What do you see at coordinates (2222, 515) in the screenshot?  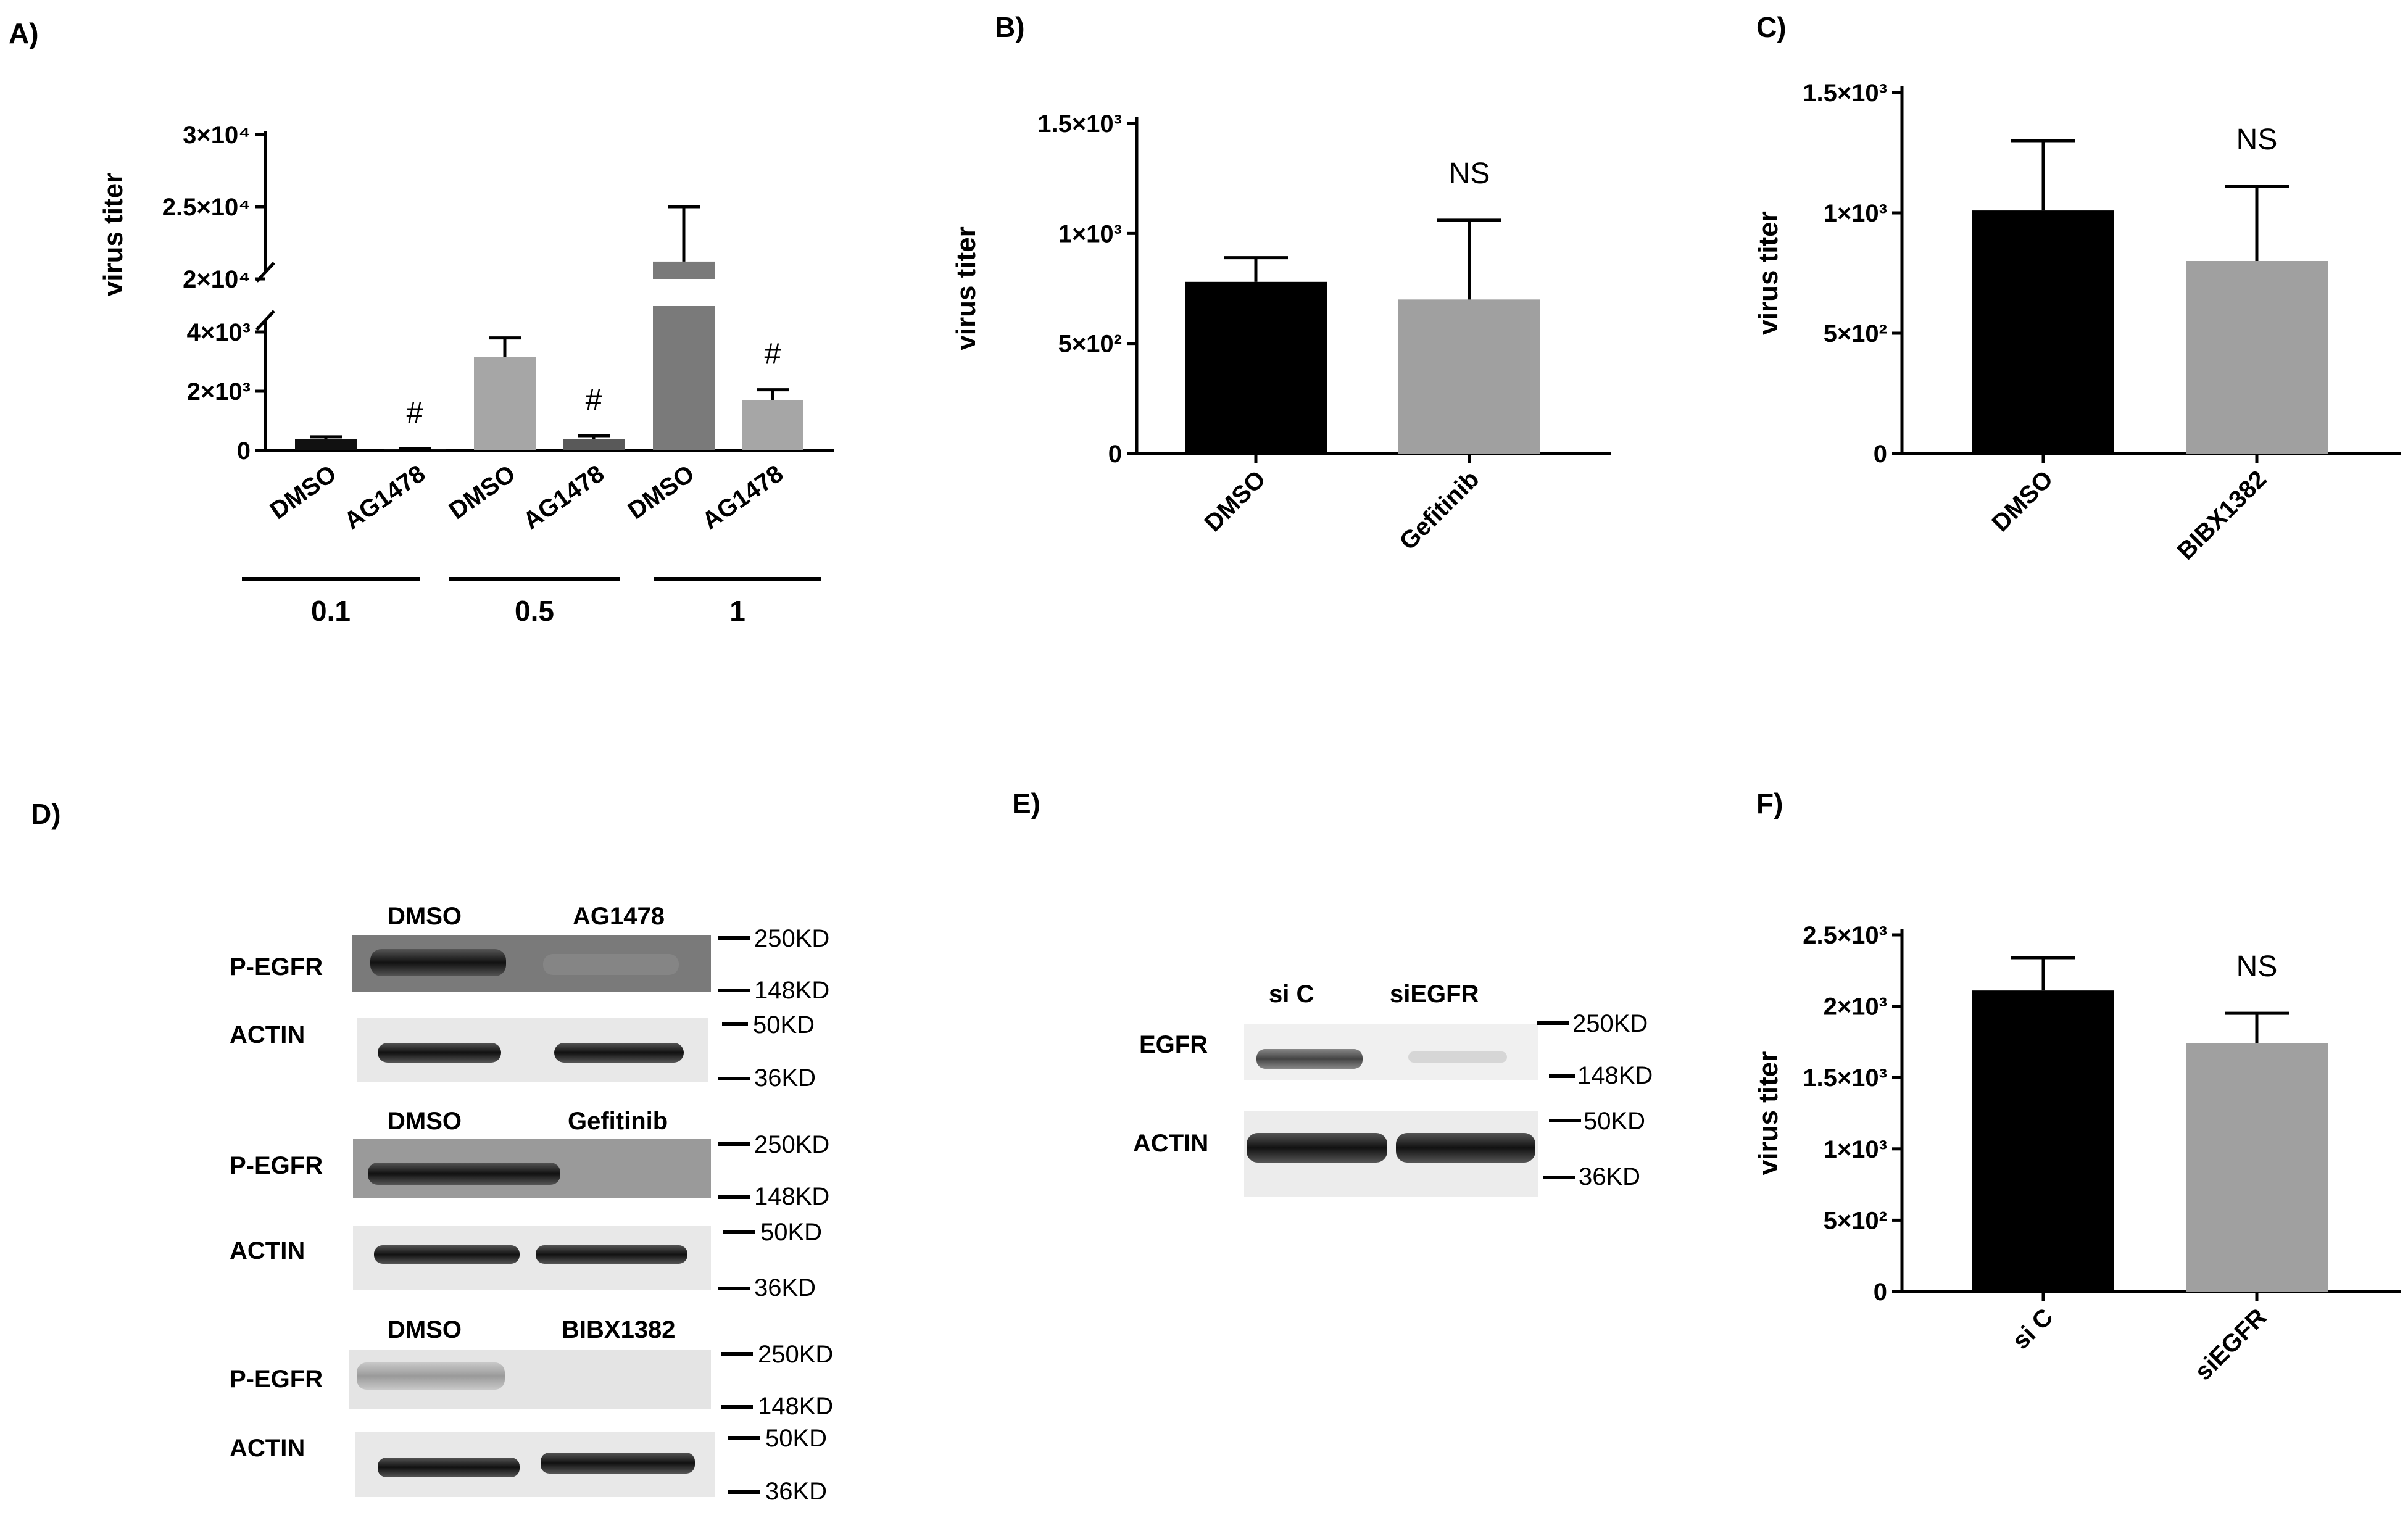 I see `x-tick-label: BIBX1382` at bounding box center [2222, 515].